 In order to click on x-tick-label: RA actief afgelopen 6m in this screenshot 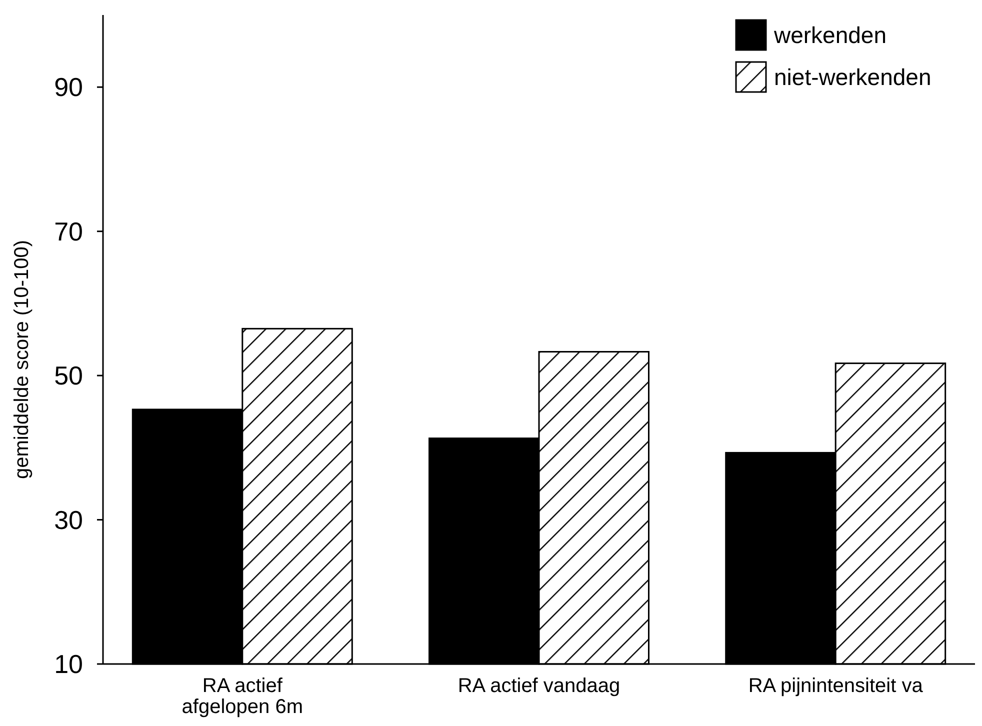, I will do `click(243, 696)`.